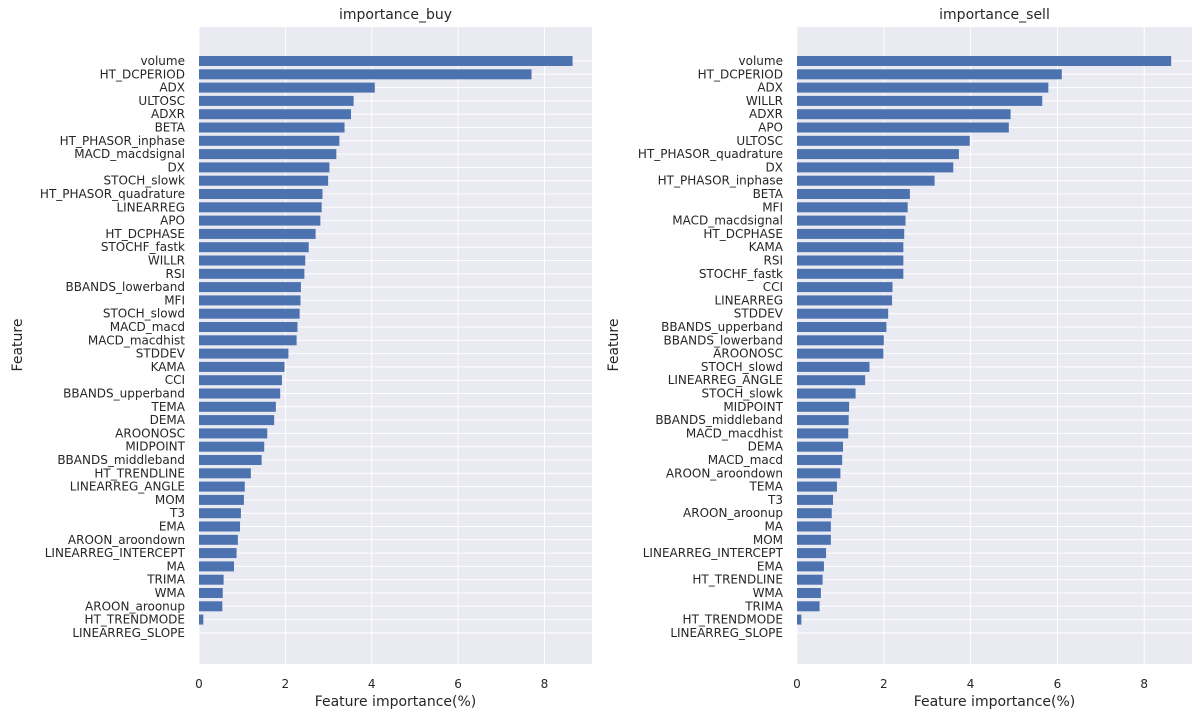  Describe the element at coordinates (740, 74) in the screenshot. I see `category-label-sell: HT_DCPERIOD` at that location.